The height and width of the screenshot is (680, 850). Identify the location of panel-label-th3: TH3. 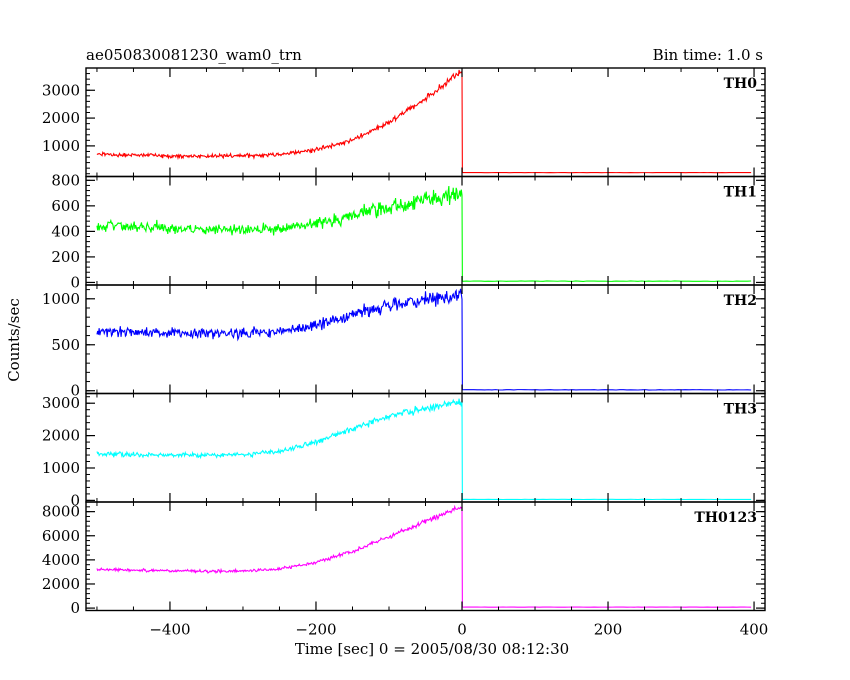
(740, 410).